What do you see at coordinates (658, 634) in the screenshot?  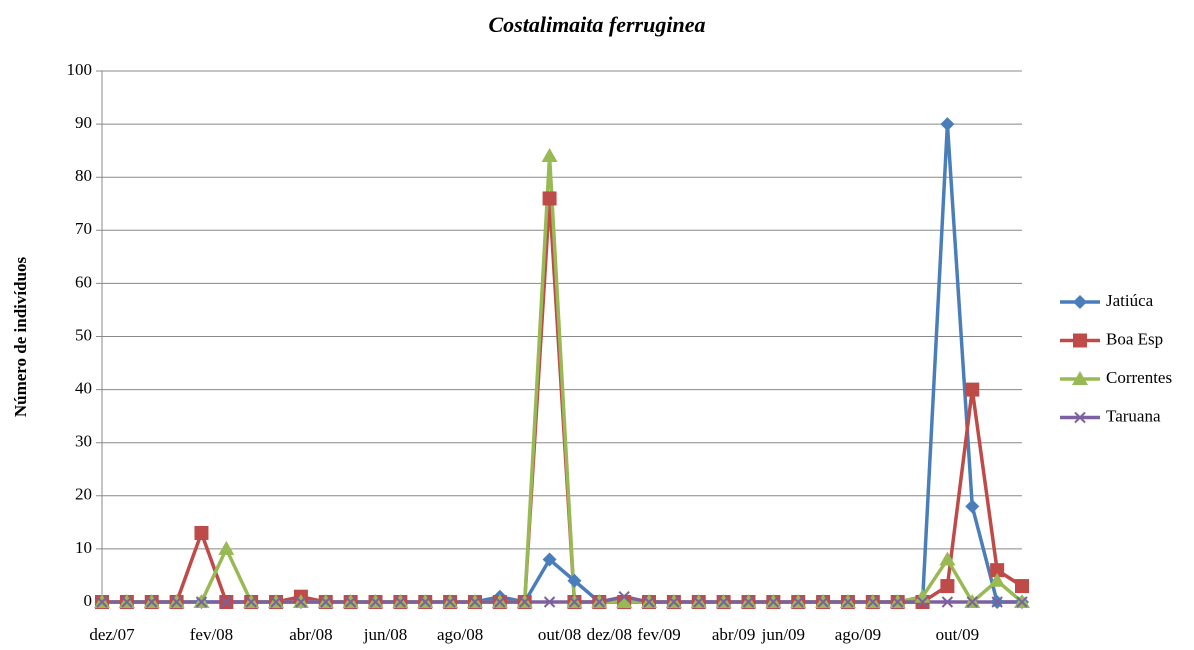 I see `x-tick-label: fev/09` at bounding box center [658, 634].